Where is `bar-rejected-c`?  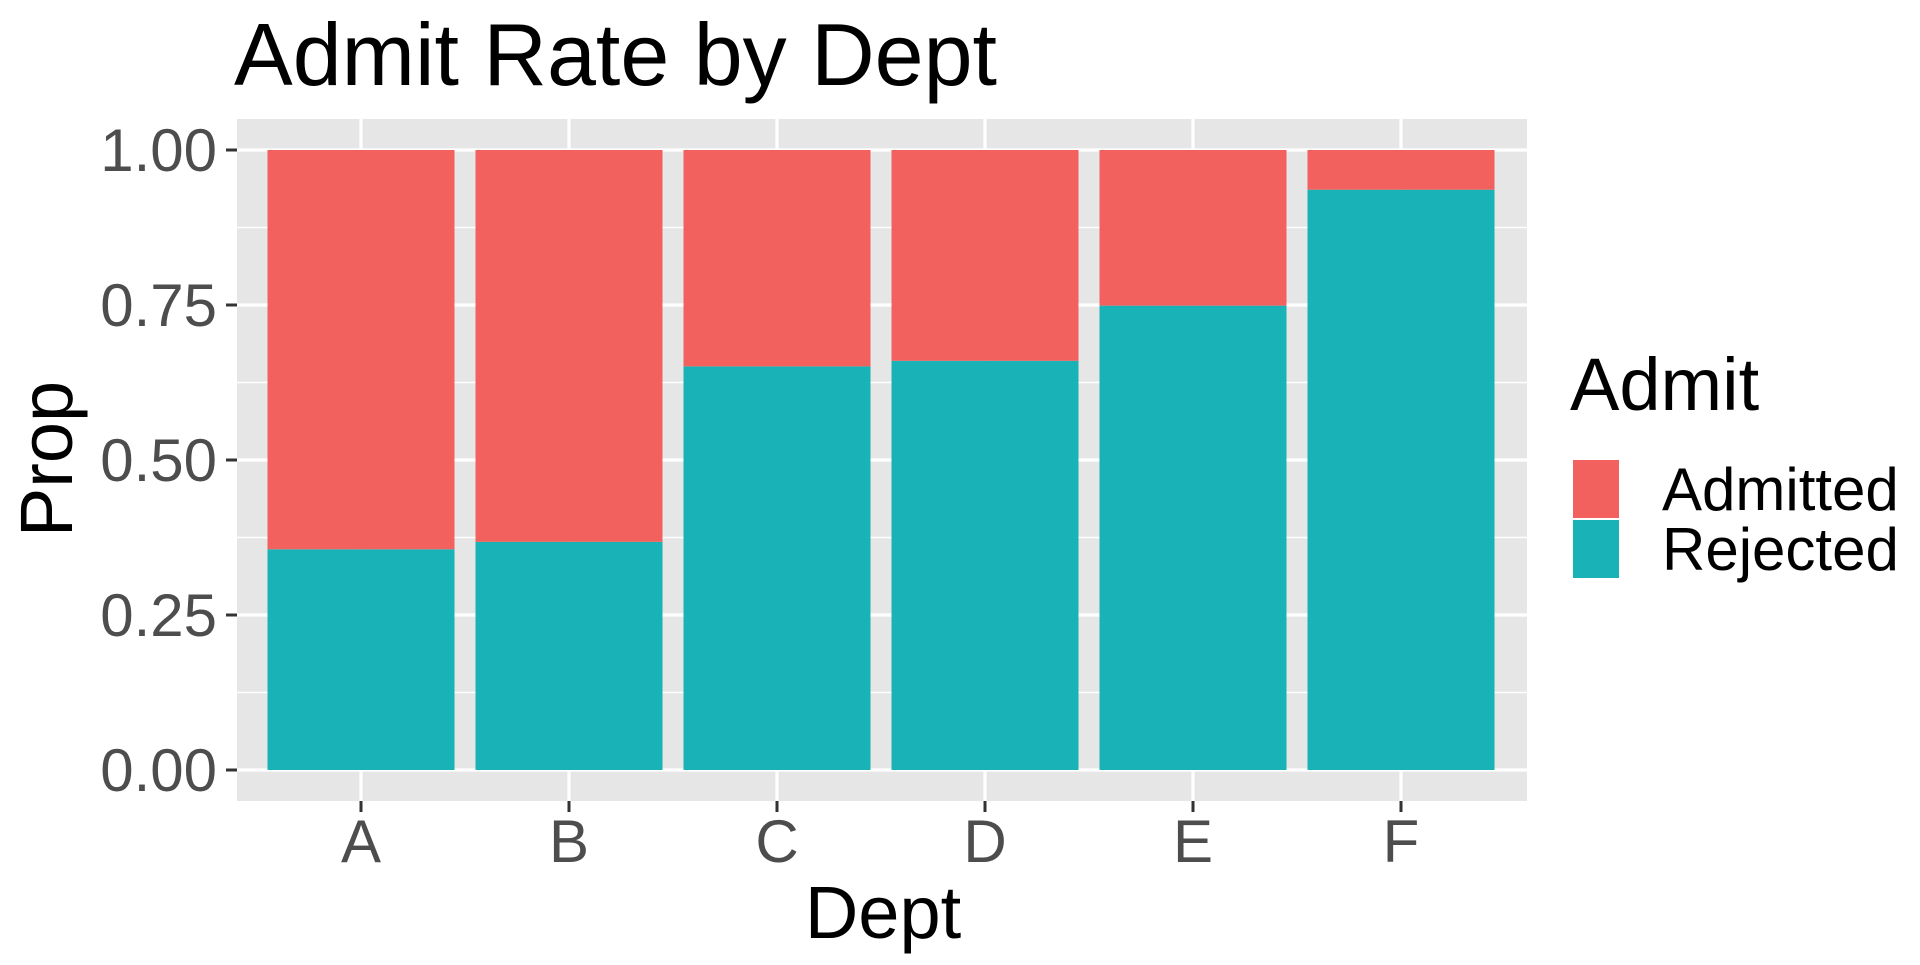
bar-rejected-c is located at coordinates (777, 568).